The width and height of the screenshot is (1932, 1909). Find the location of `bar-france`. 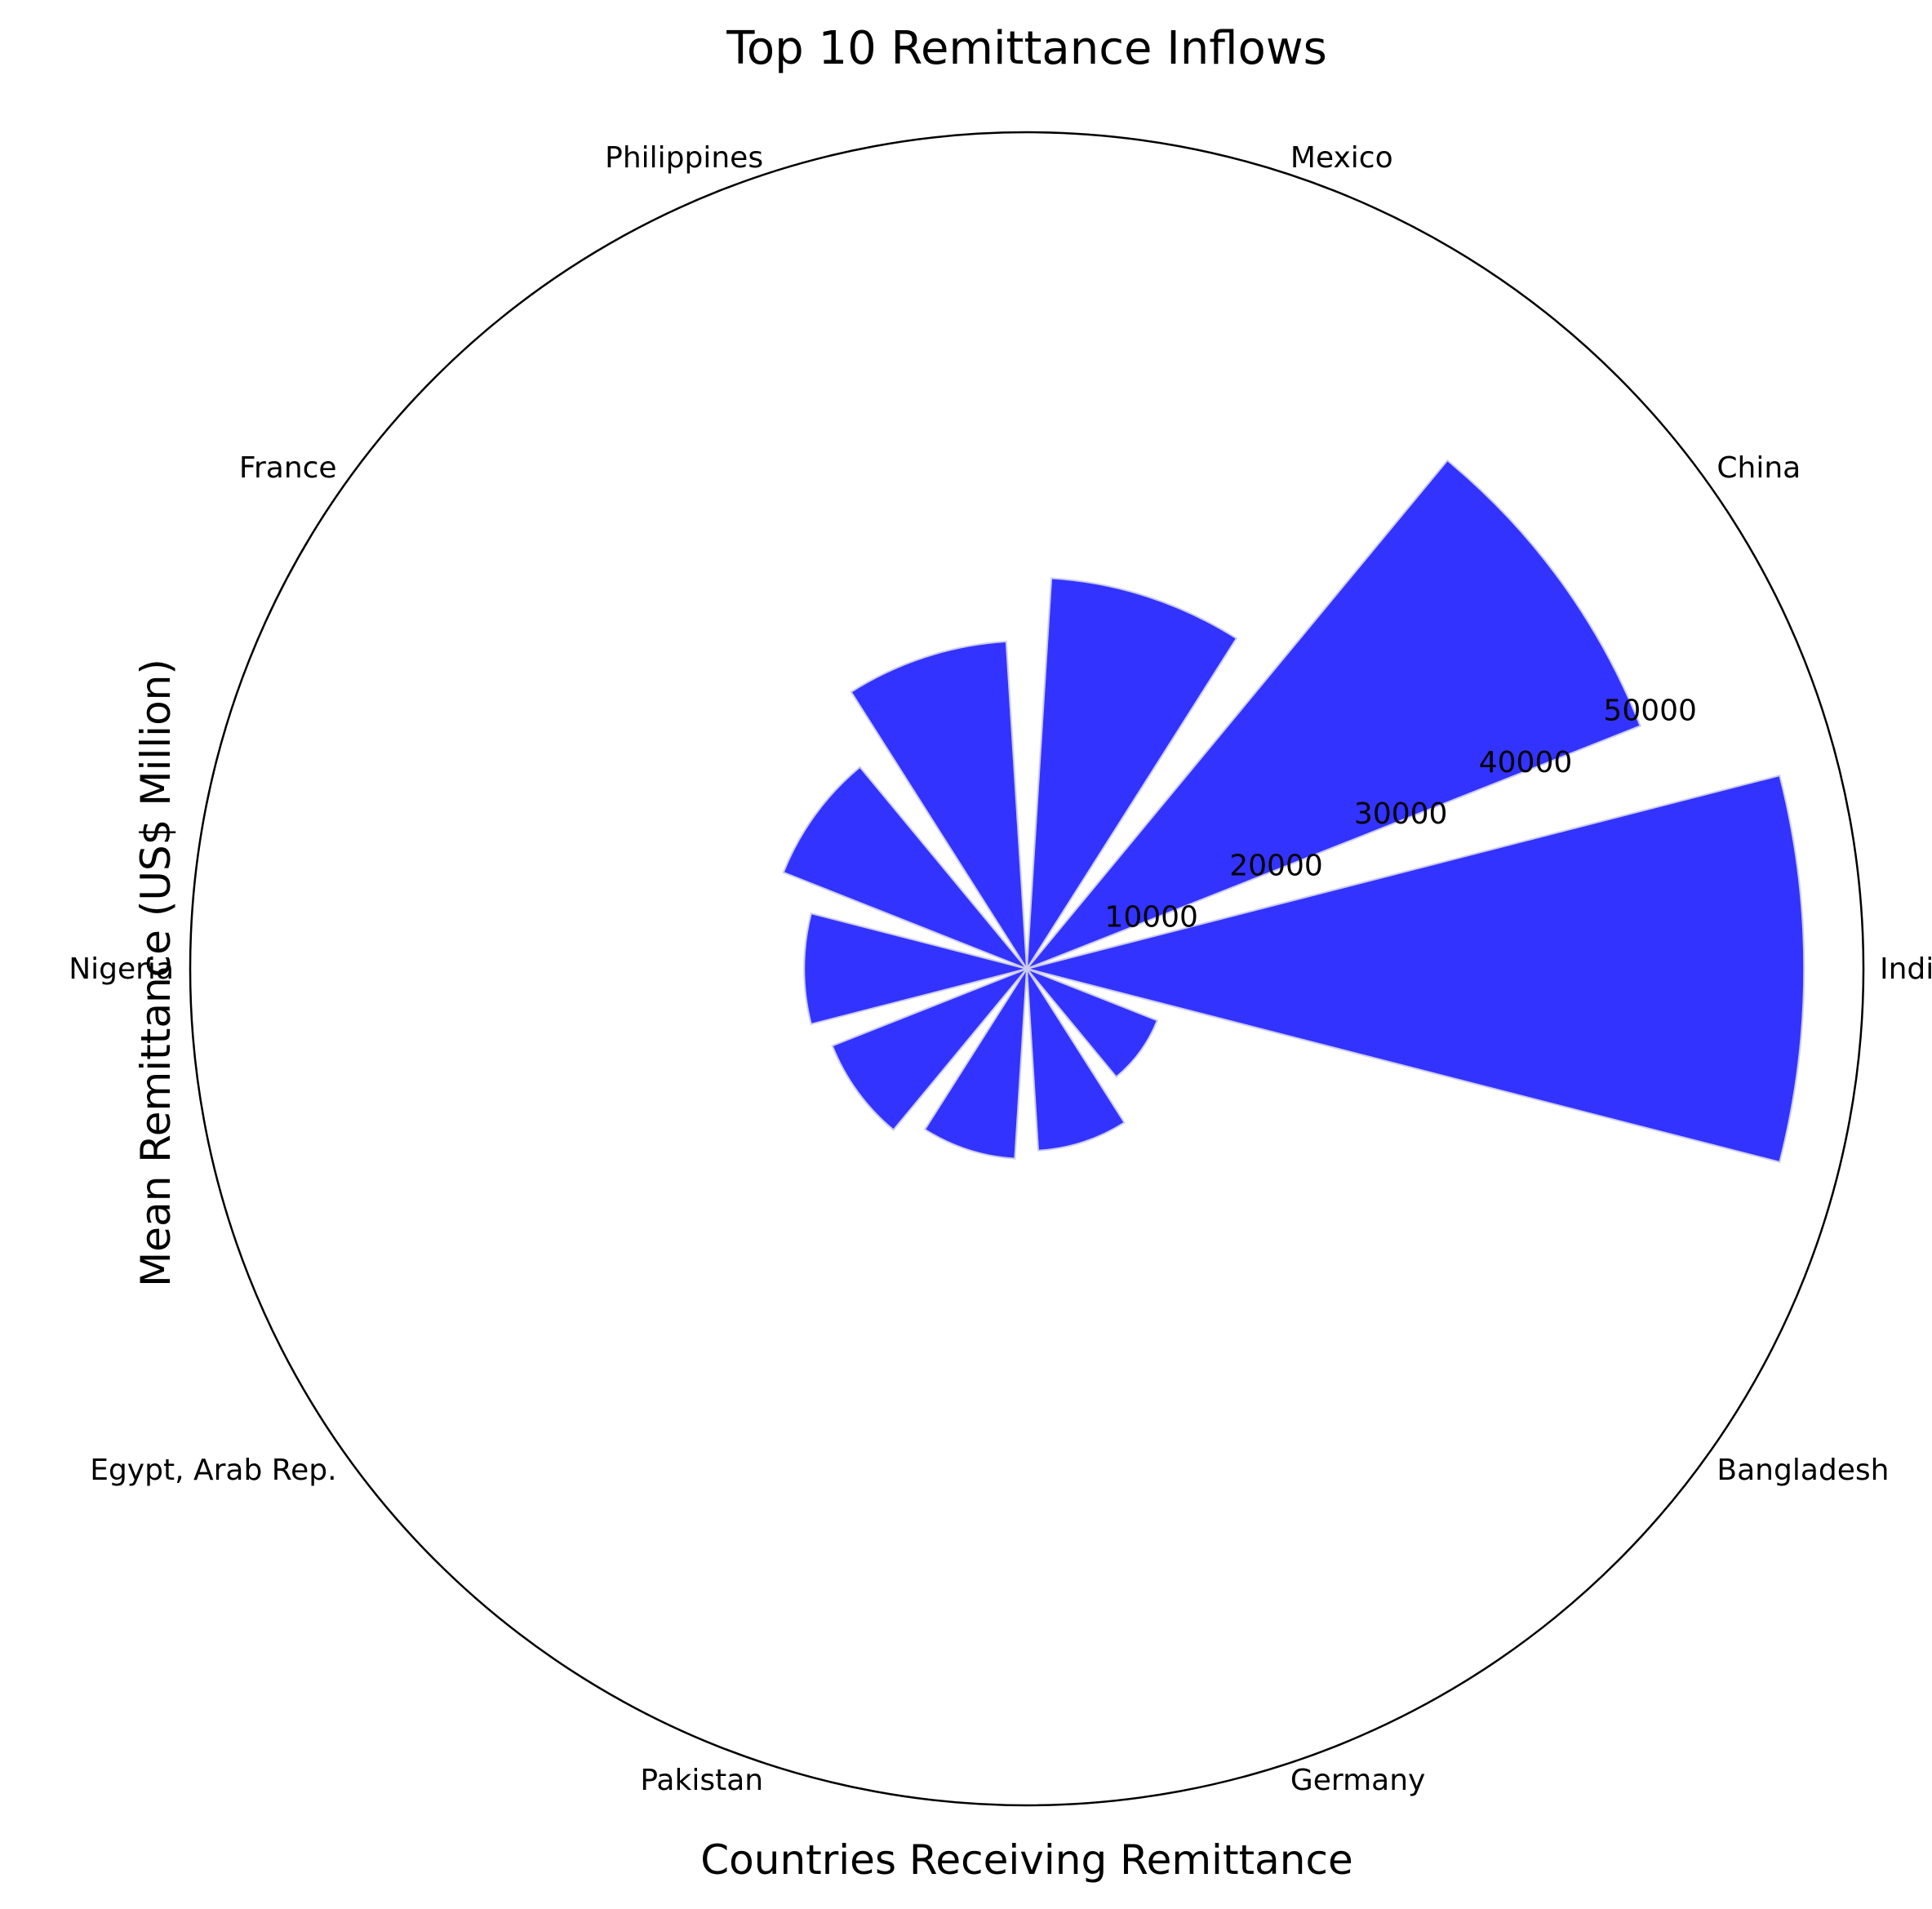

bar-france is located at coordinates (905, 868).